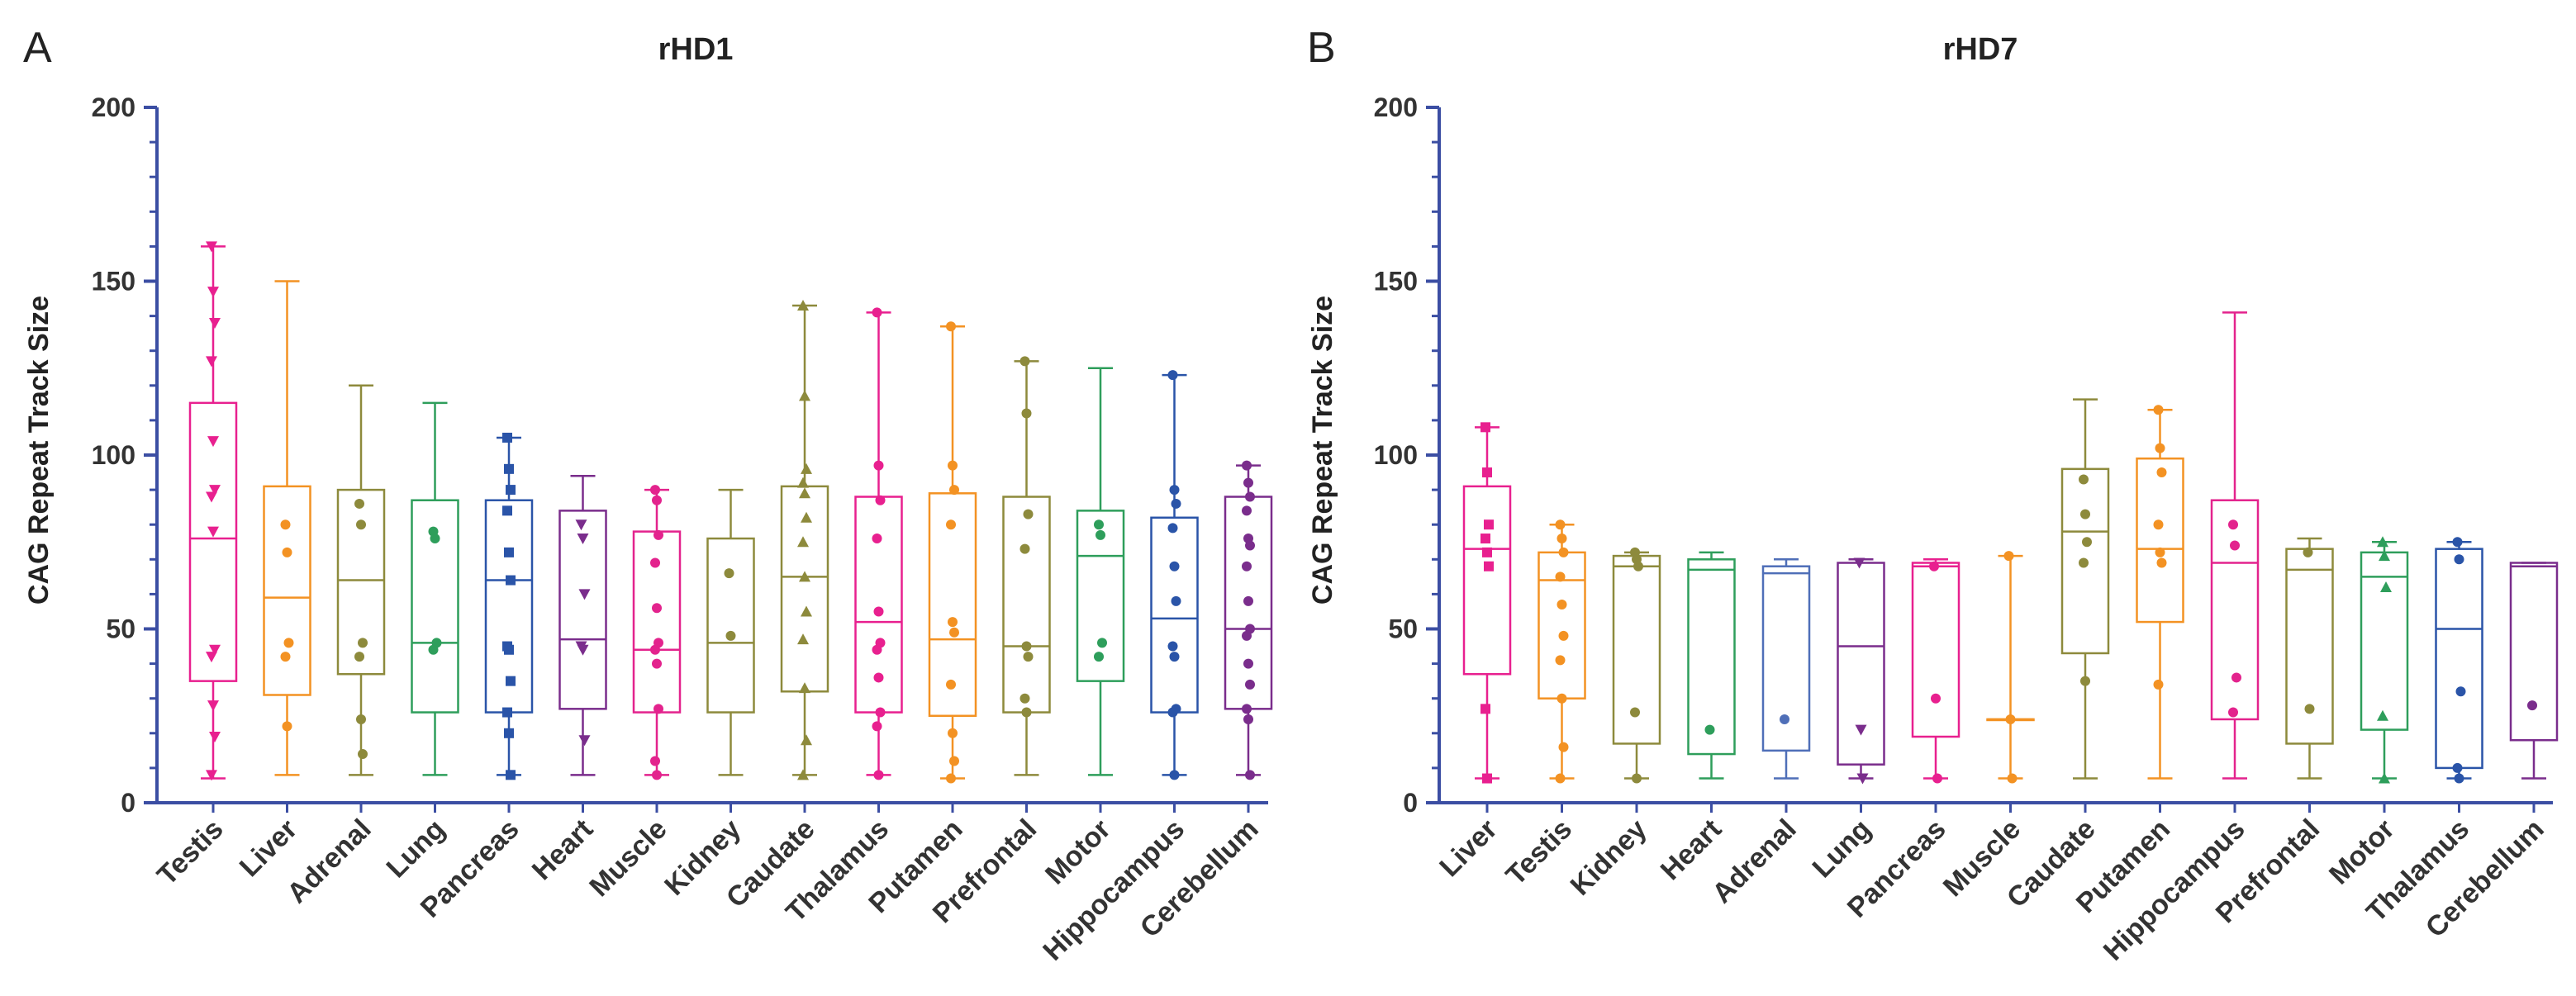  I want to click on panel-letter-a: A, so click(37, 48).